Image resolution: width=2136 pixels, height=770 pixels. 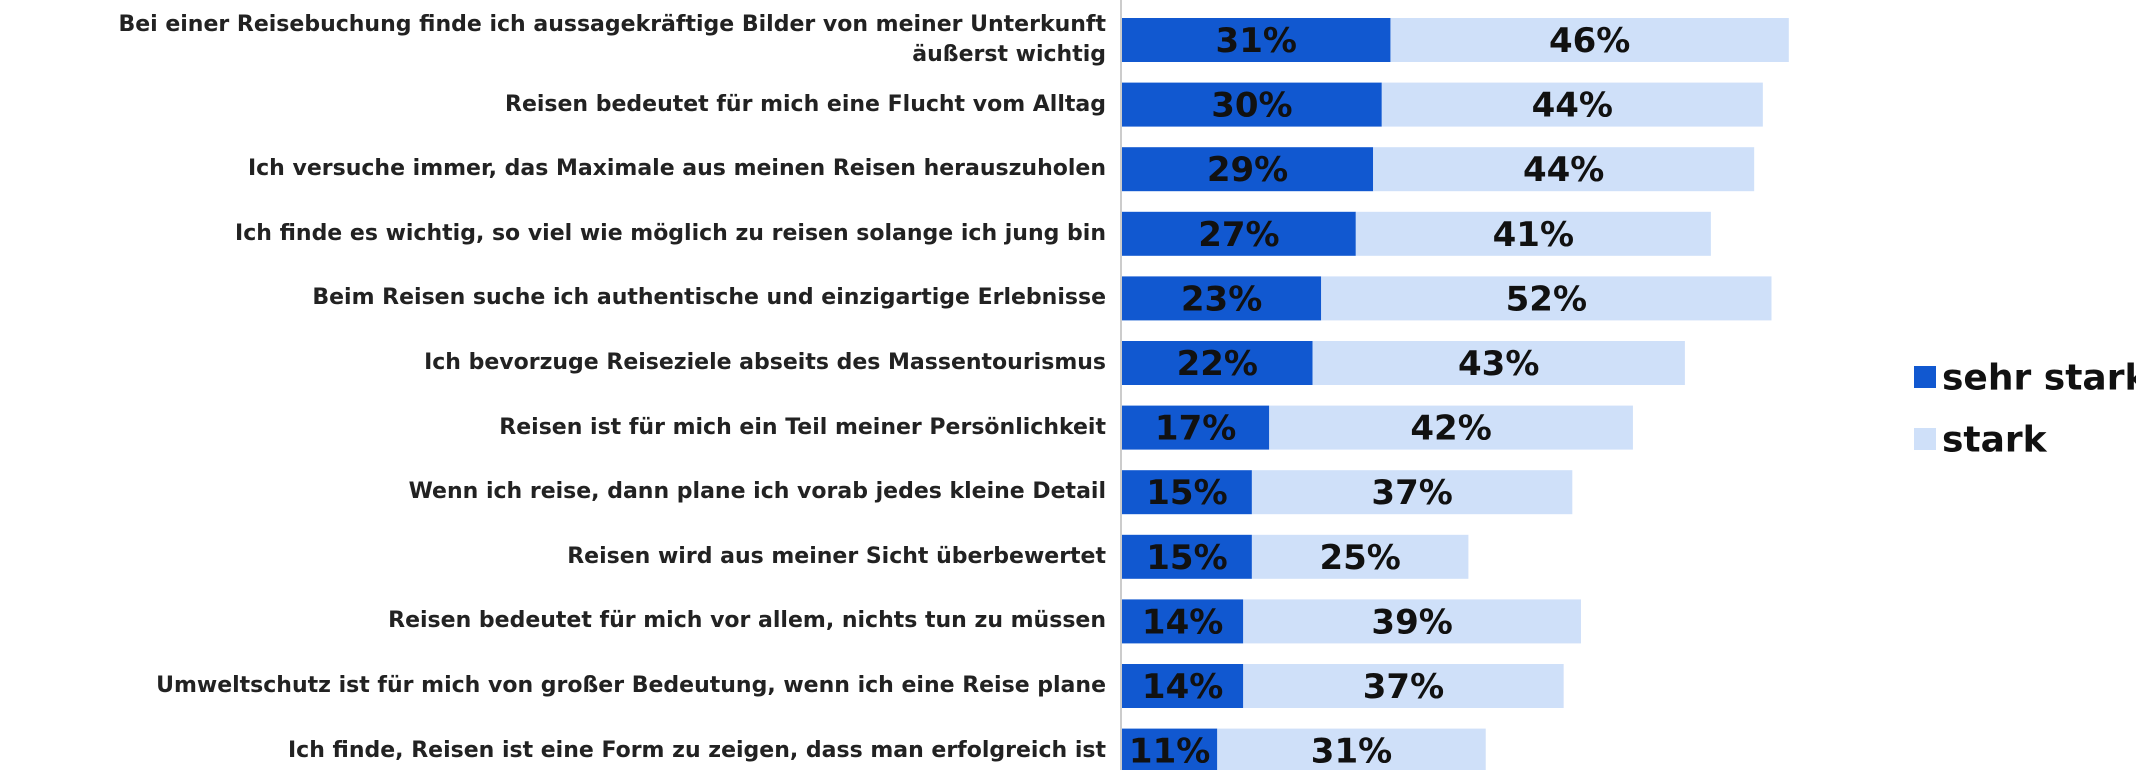 I want to click on value-label: 22%, so click(x=1217, y=364).